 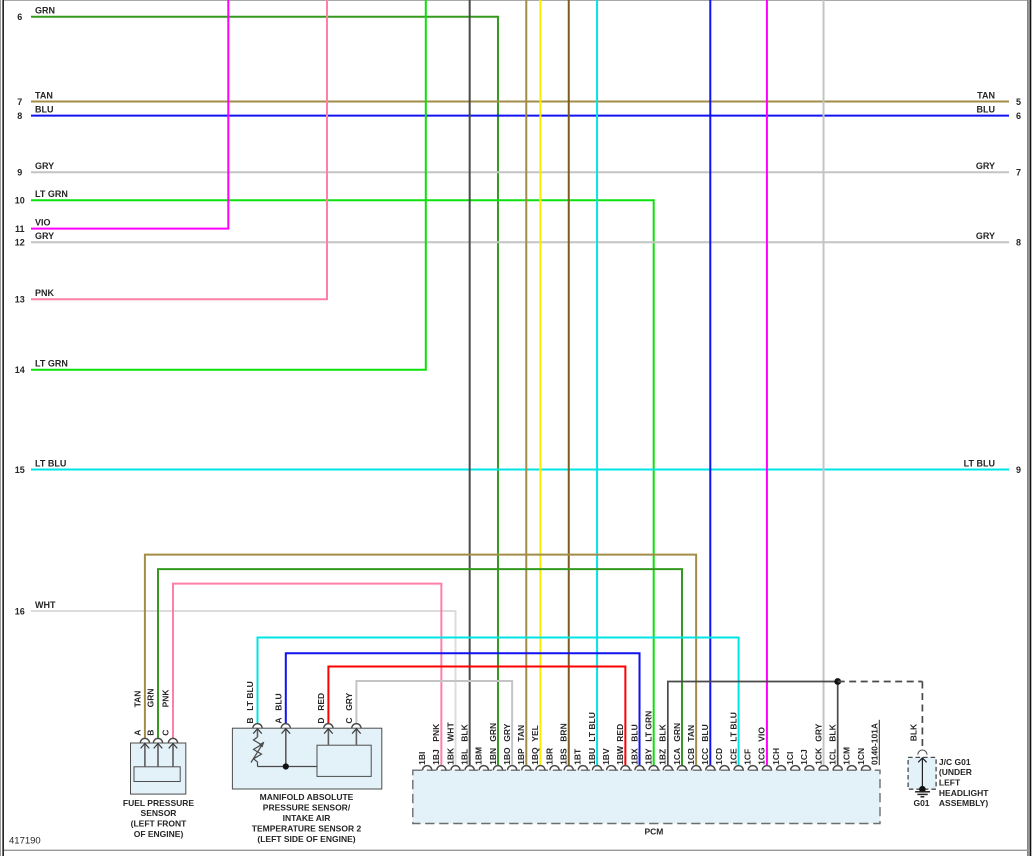 I want to click on svg-text: D, so click(x=321, y=720).